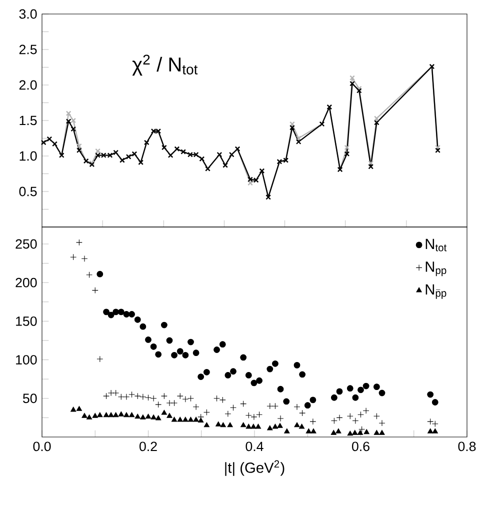 The height and width of the screenshot is (508, 484). Describe the element at coordinates (436, 291) in the screenshot. I see `legend-label: $\mathrm{N}_{\bar{\mathrm{p}}\mathrm{p}}$` at that location.